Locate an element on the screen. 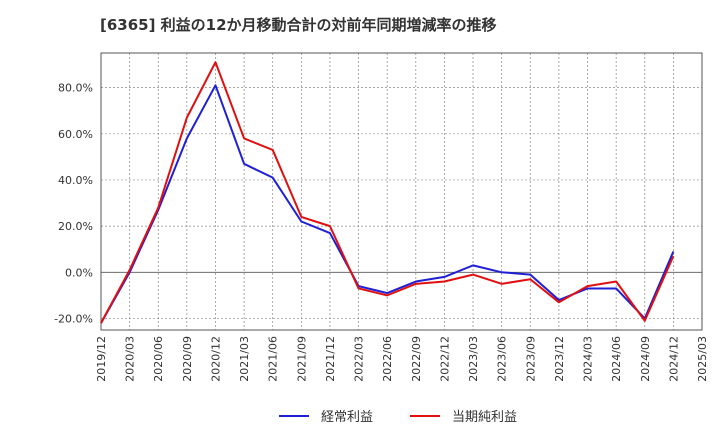 The image size is (720, 440). x-tick-label: 2022/03 is located at coordinates (359, 359).